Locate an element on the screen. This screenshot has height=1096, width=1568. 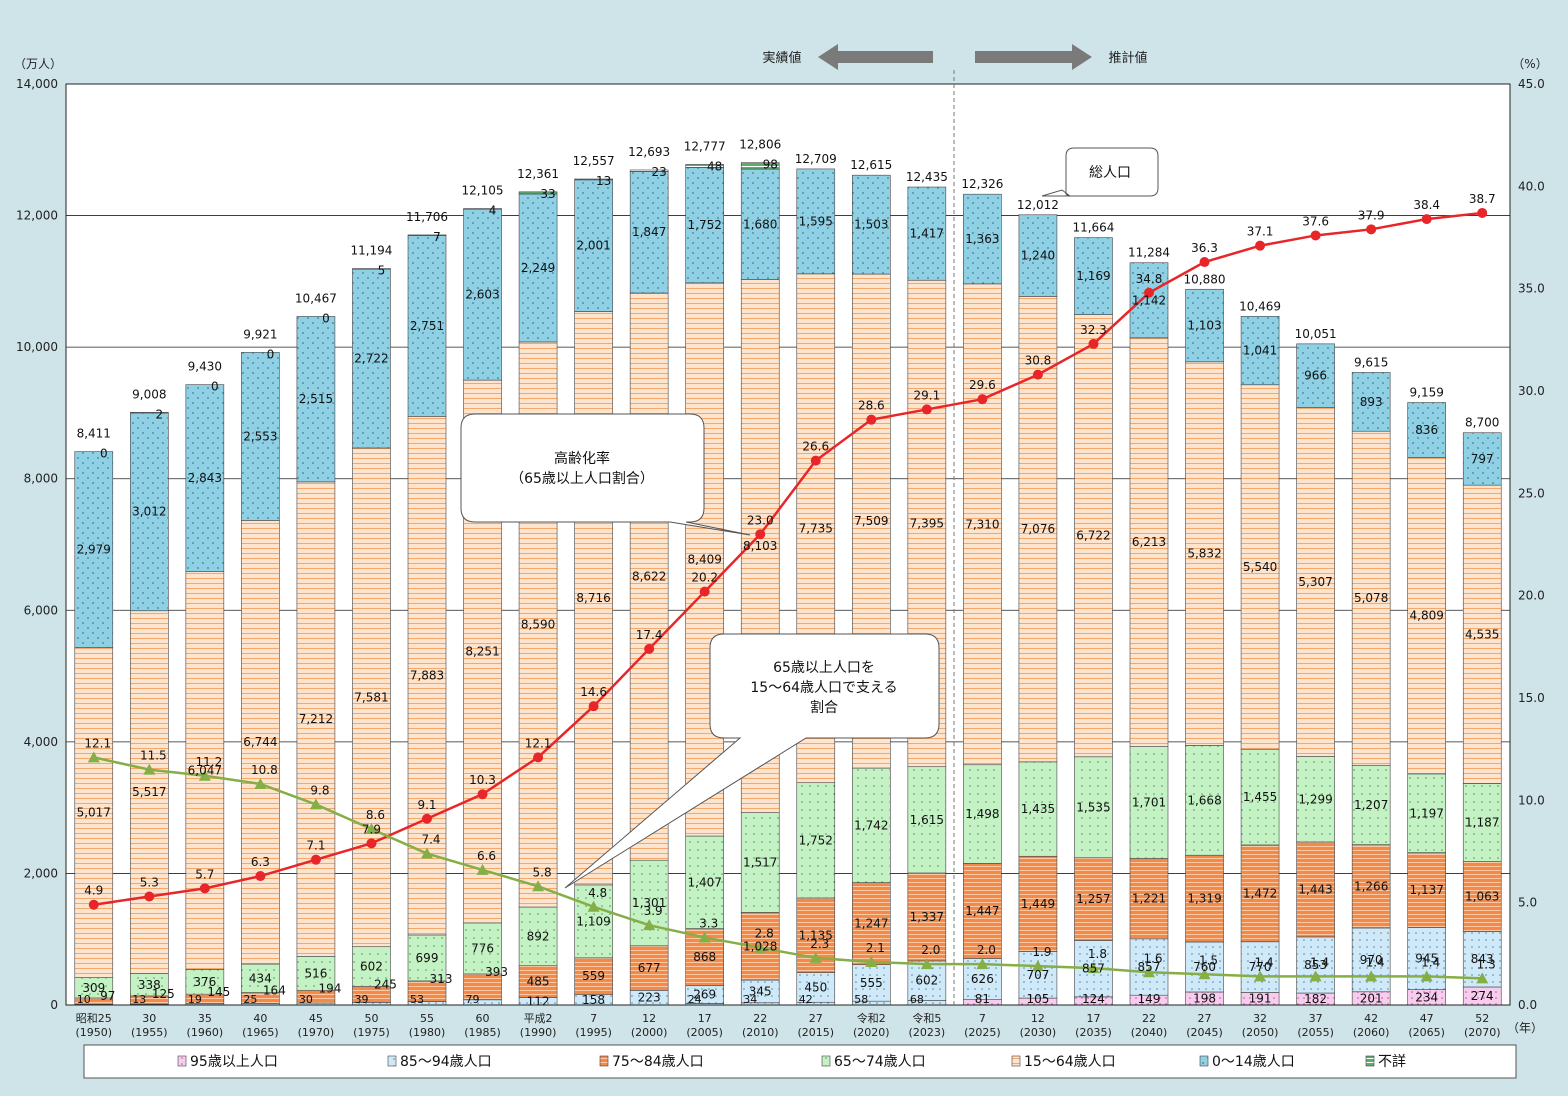
total-label: 12,693 is located at coordinates (649, 152).